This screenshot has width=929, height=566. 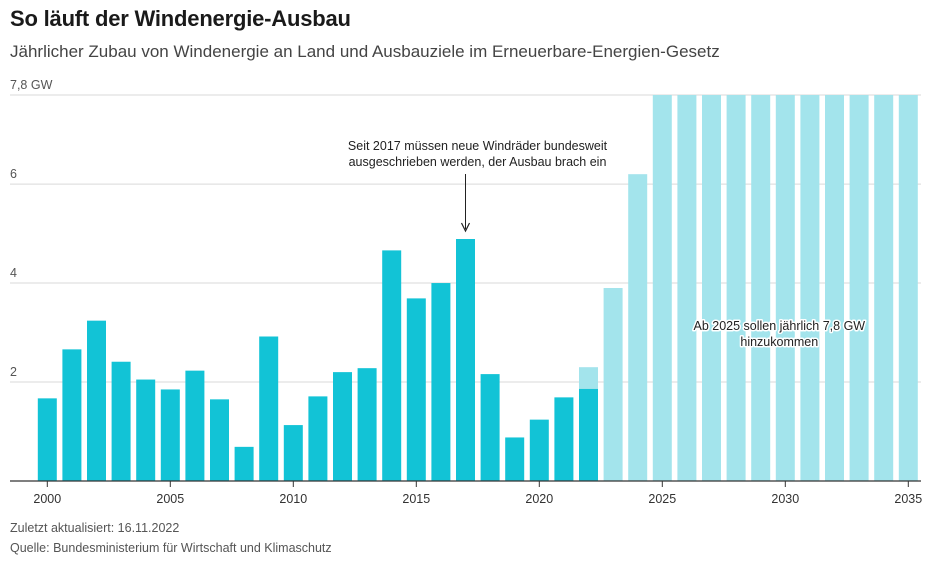 I want to click on y-tick-label: 2, so click(x=13, y=372).